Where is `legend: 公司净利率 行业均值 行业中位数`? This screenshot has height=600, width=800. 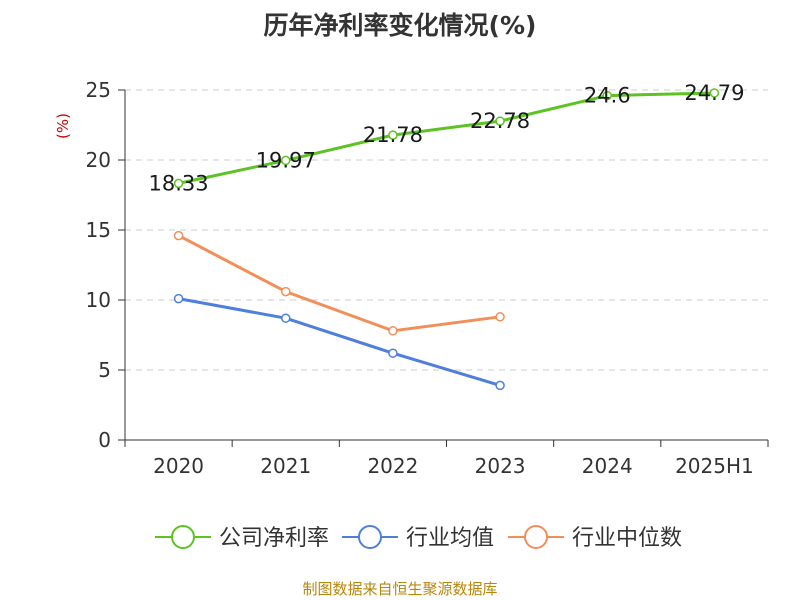 legend: 公司净利率 行业均值 行业中位数 is located at coordinates (418, 538).